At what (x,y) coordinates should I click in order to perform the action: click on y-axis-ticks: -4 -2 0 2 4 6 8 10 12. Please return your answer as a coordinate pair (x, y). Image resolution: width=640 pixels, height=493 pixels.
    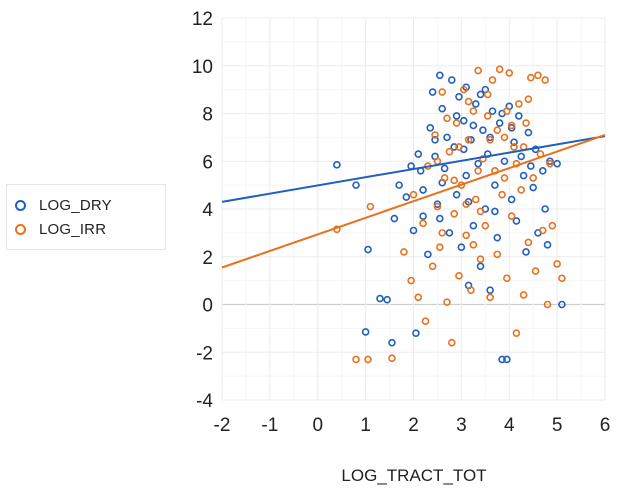
    Looking at the image, I should click on (203, 210).